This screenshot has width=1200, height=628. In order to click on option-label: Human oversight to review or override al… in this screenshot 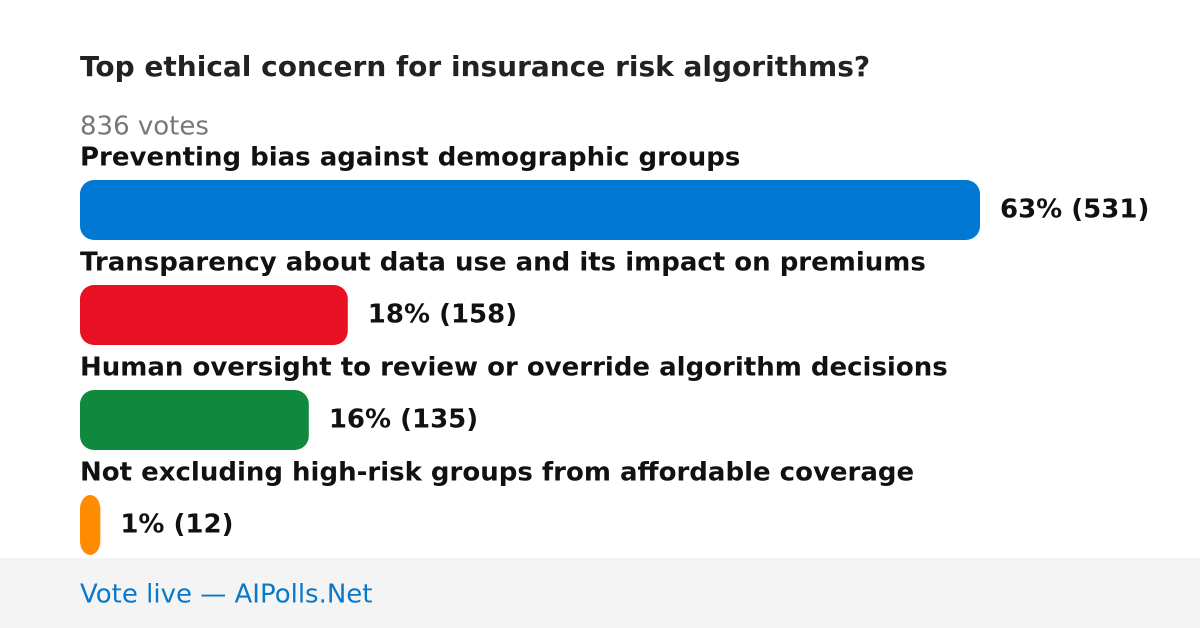, I will do `click(514, 368)`.